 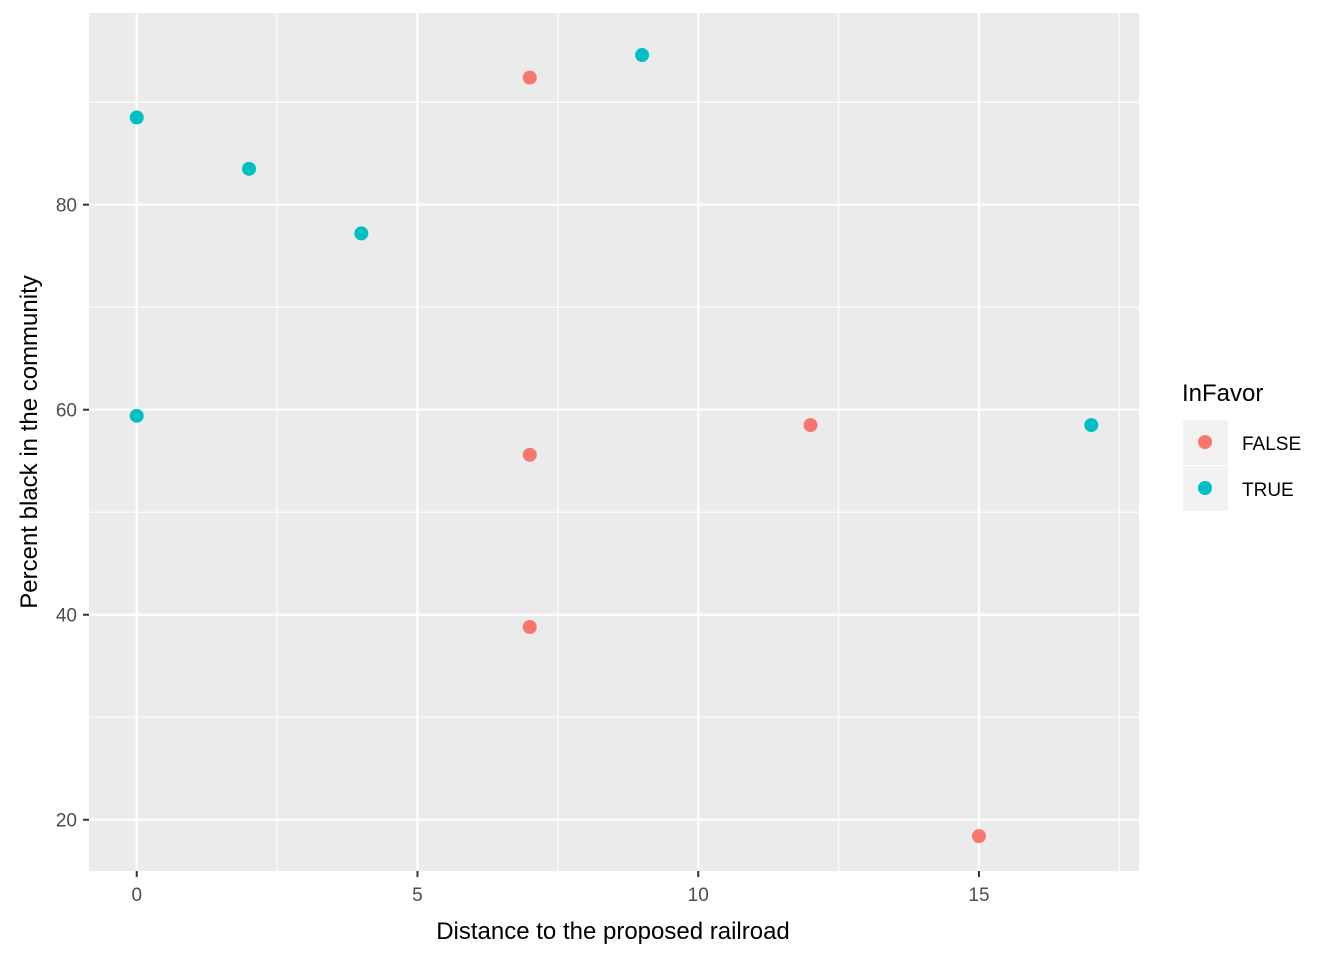 I want to click on legend-items: FALSE TRUE, so click(x=1242, y=465).